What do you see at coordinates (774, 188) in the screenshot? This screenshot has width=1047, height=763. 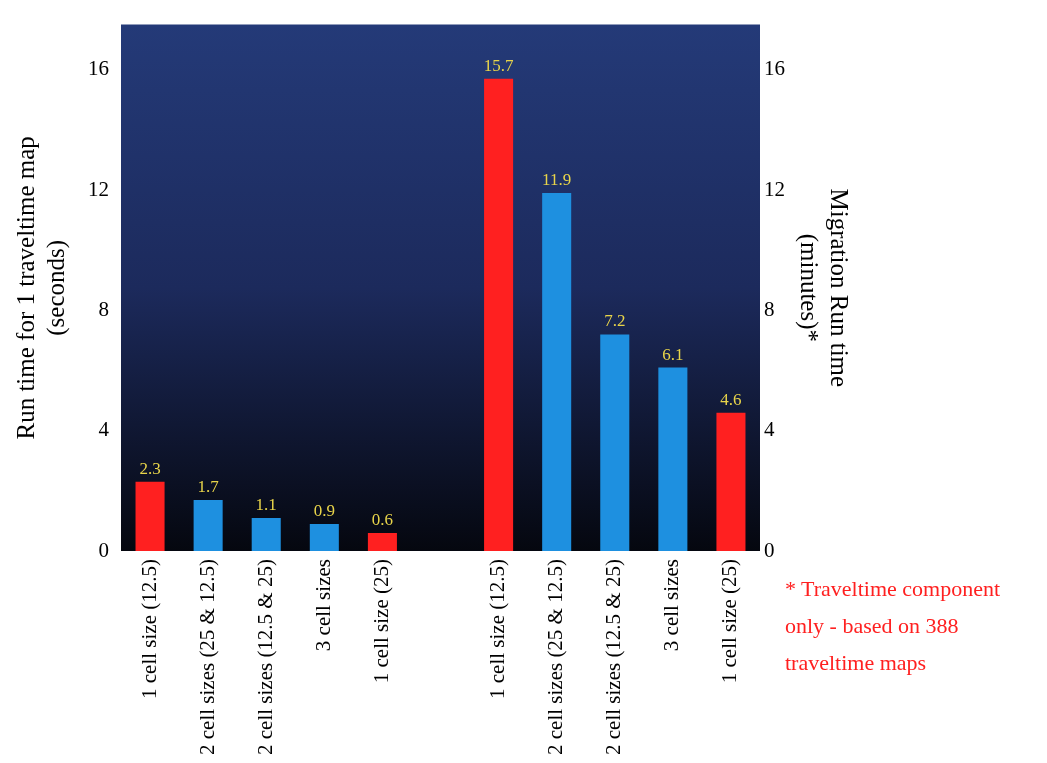 I see `y2-tick-label: 12` at bounding box center [774, 188].